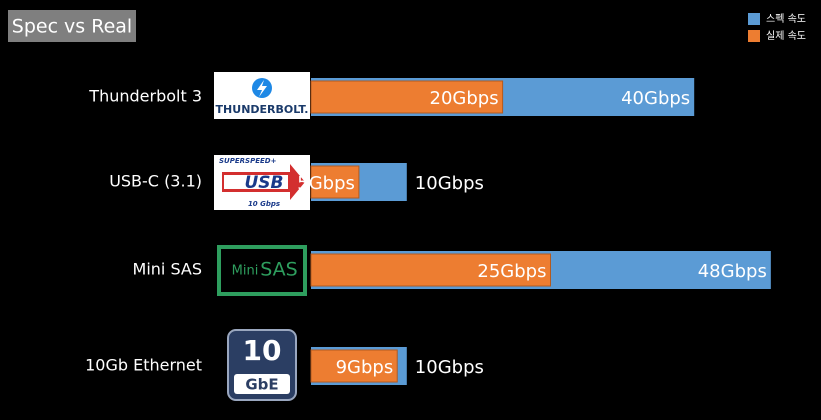  I want to click on logo-usb: SUPERSPEED+ USB 10 Gbps, so click(262, 182).